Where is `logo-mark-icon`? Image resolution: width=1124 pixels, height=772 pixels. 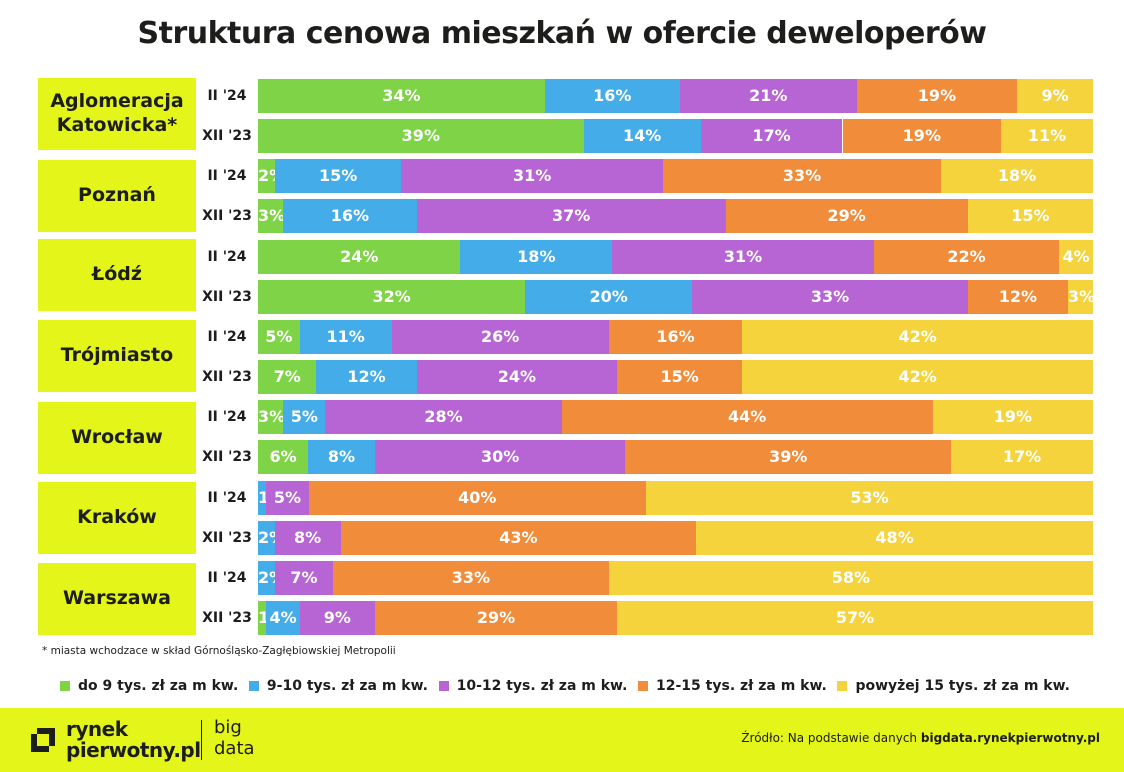 logo-mark-icon is located at coordinates (43, 740).